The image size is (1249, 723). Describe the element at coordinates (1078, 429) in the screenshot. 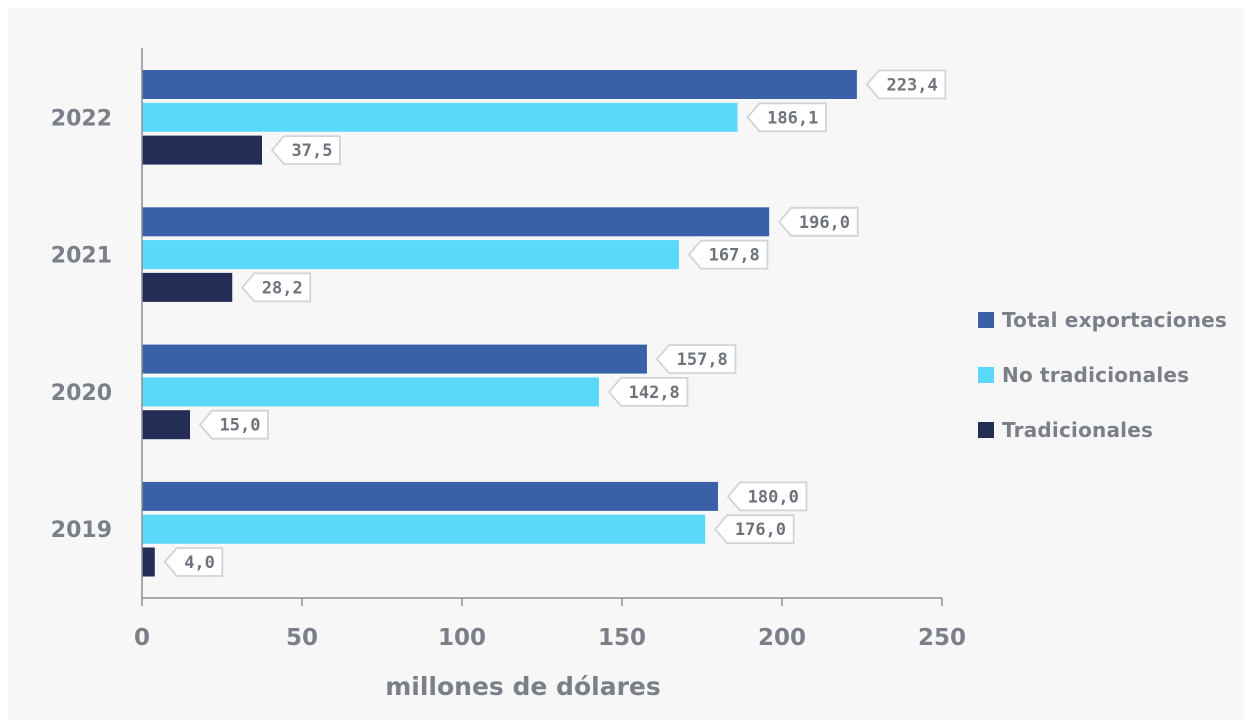

I see `legend-label: Tradicionales` at that location.